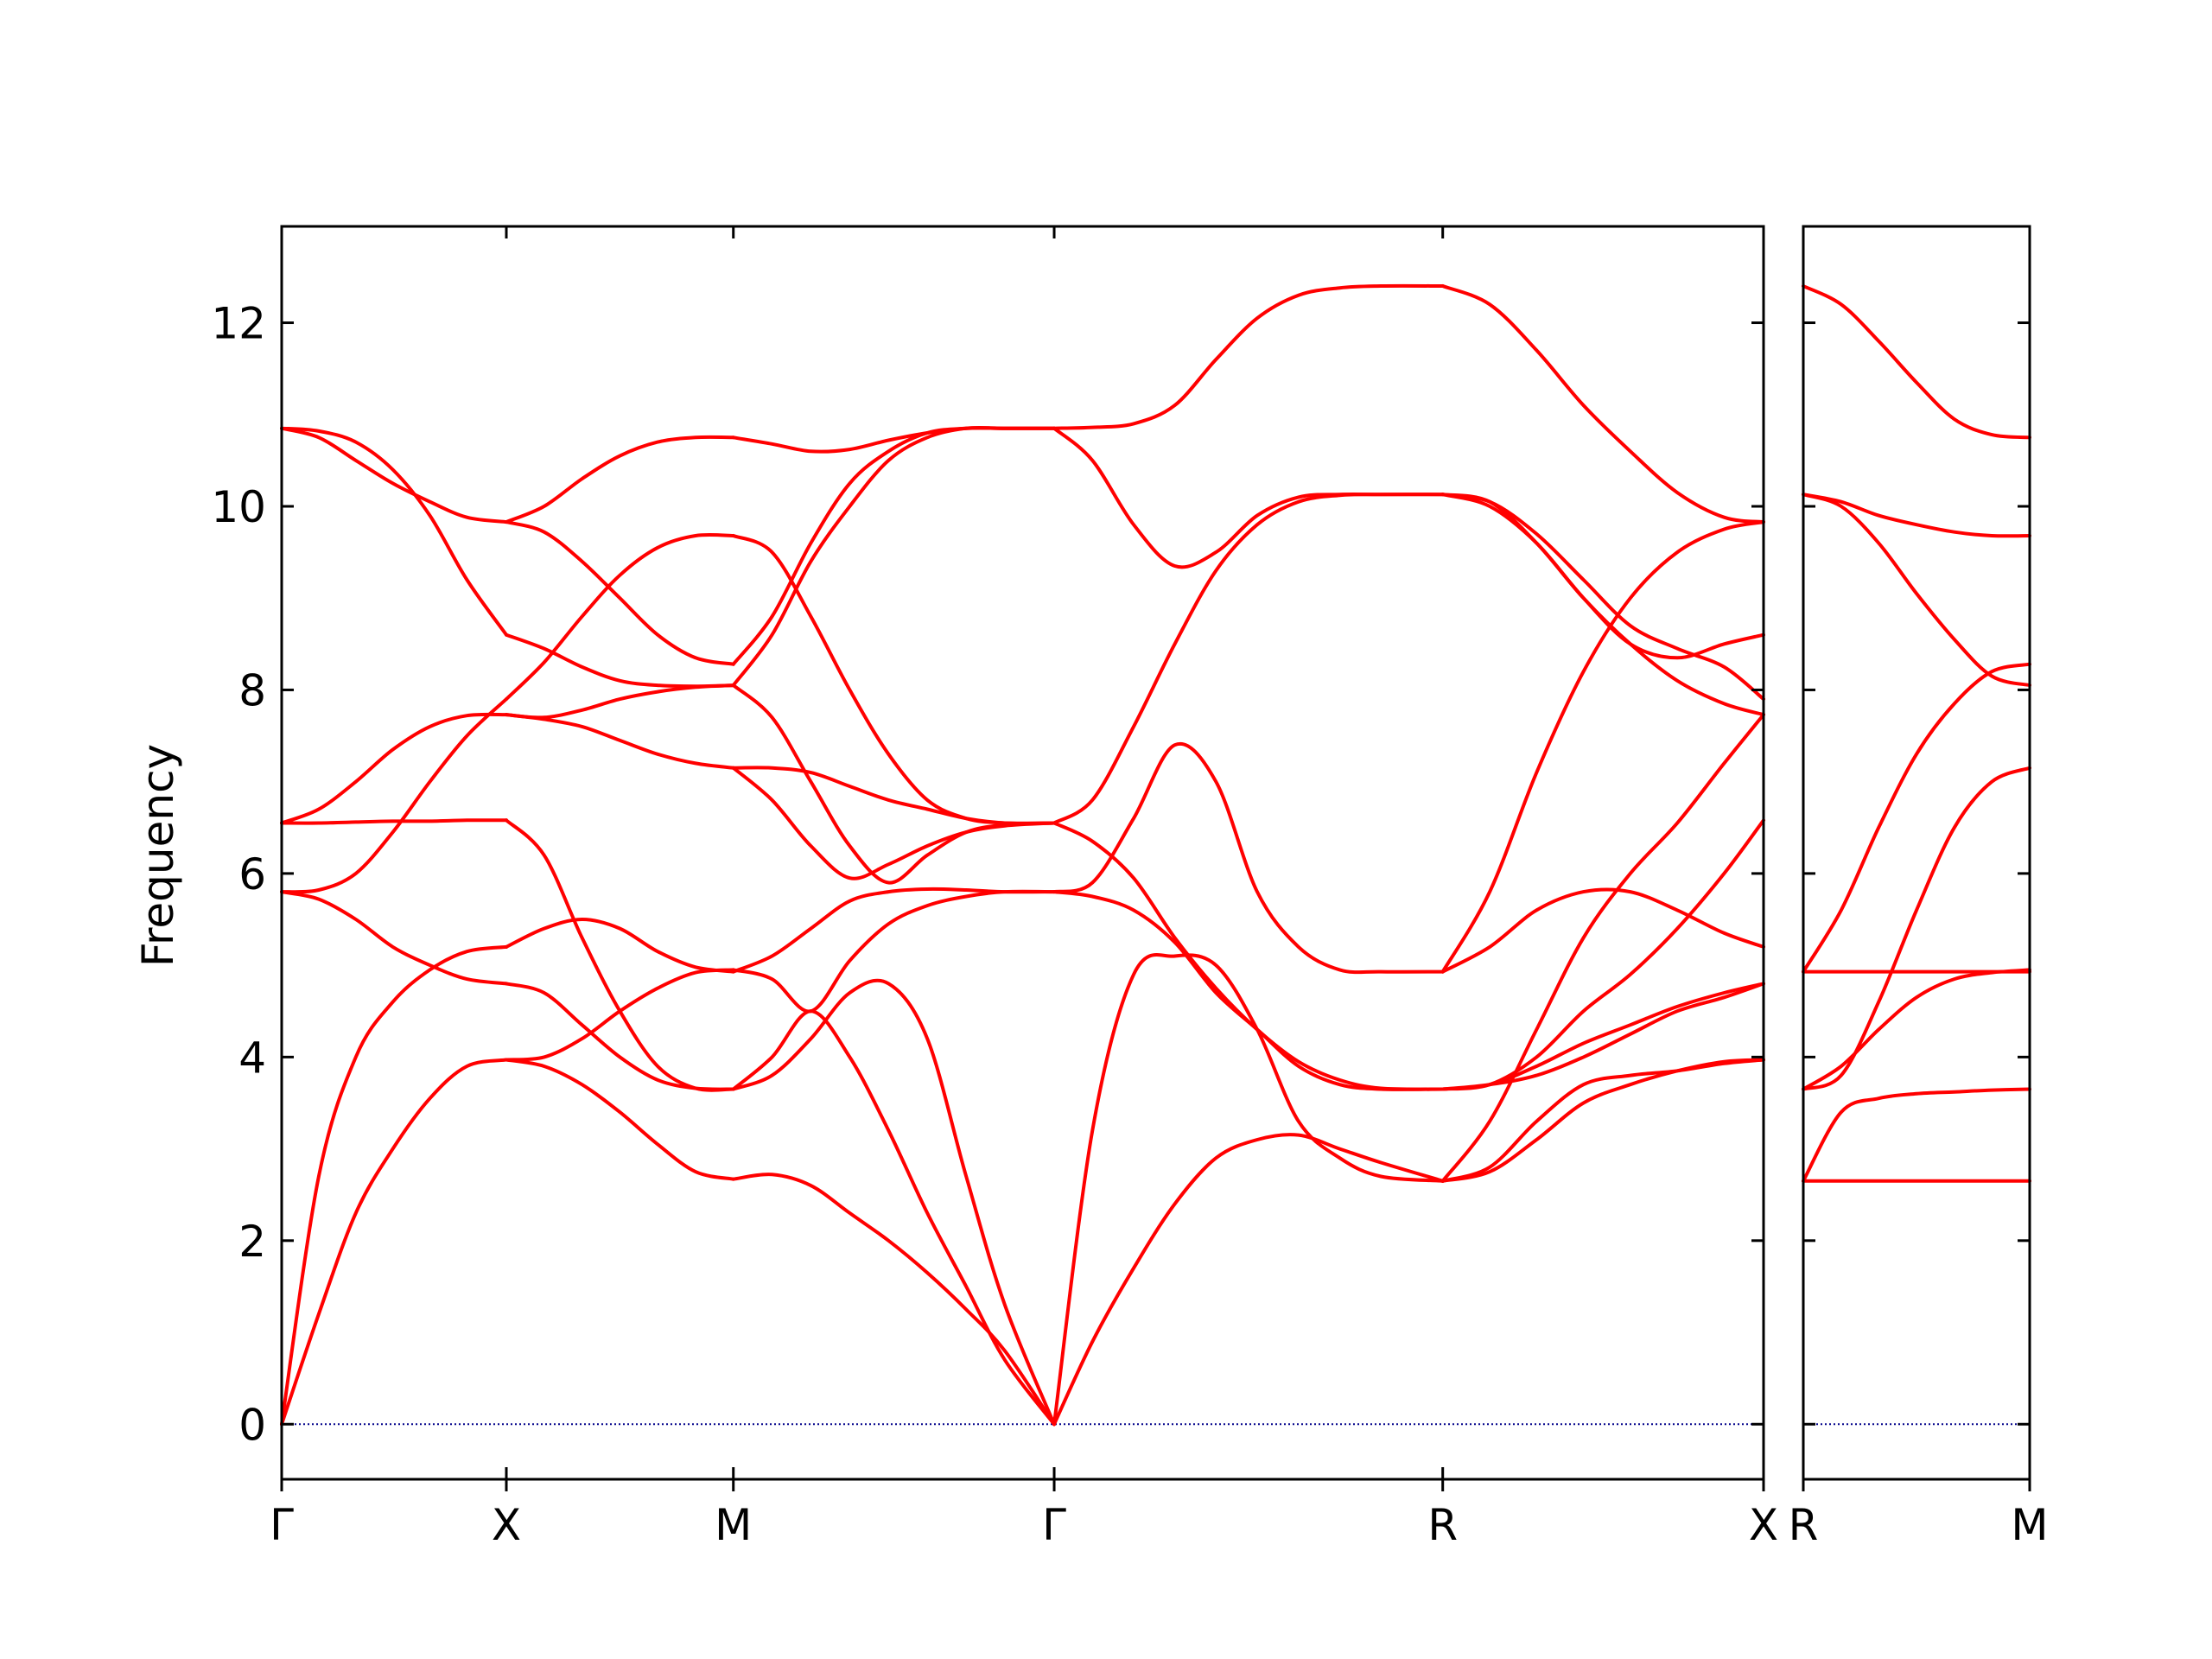  What do you see at coordinates (252, 1242) in the screenshot?
I see `y-tick-label: 2` at bounding box center [252, 1242].